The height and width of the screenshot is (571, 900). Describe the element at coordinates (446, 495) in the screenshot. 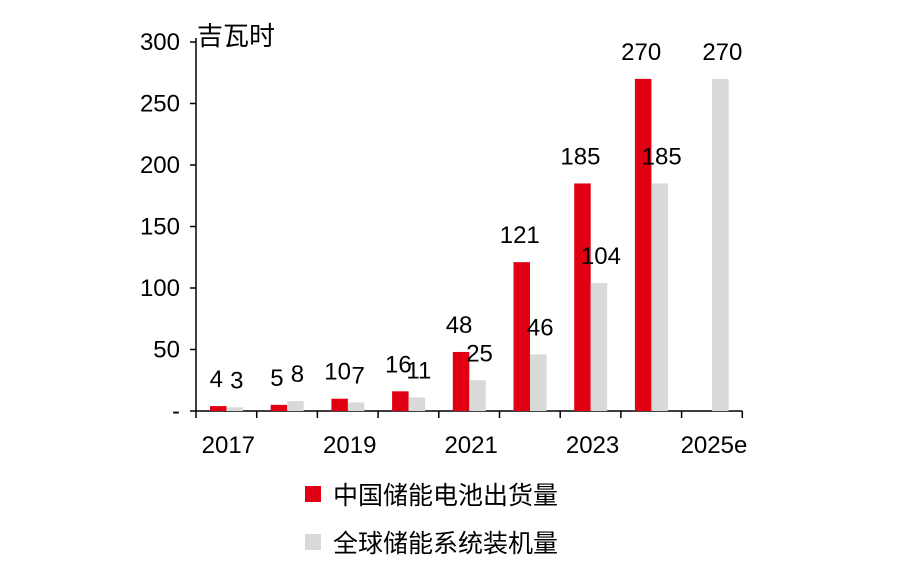

I see `legend-label: 中国储能电池出货量` at that location.